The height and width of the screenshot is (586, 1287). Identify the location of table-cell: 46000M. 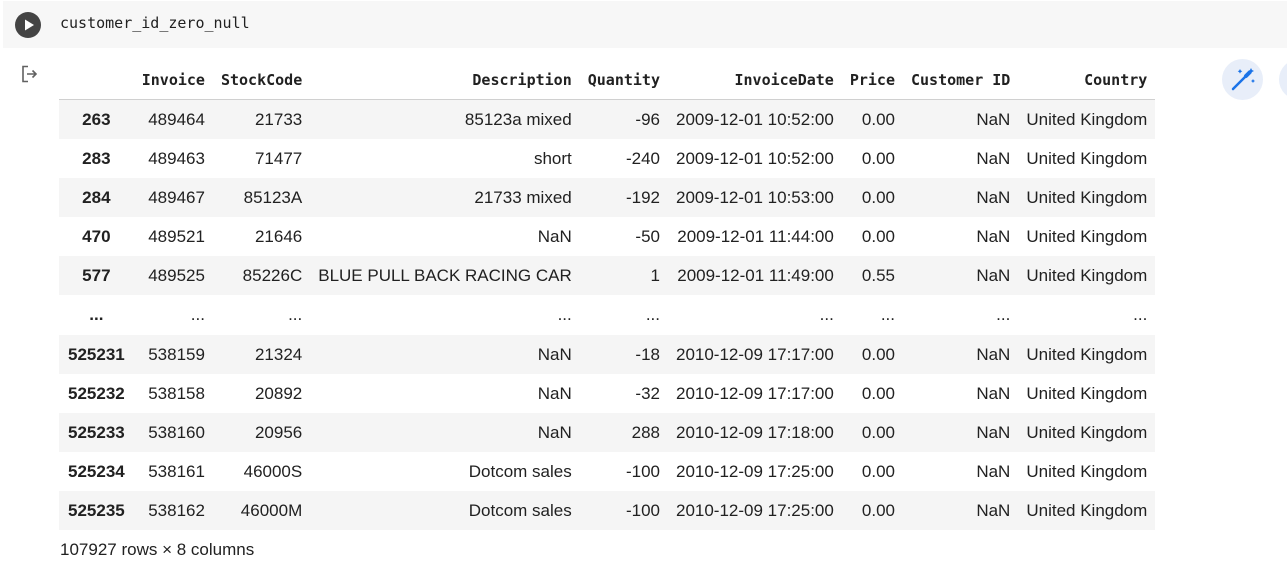
(271, 510).